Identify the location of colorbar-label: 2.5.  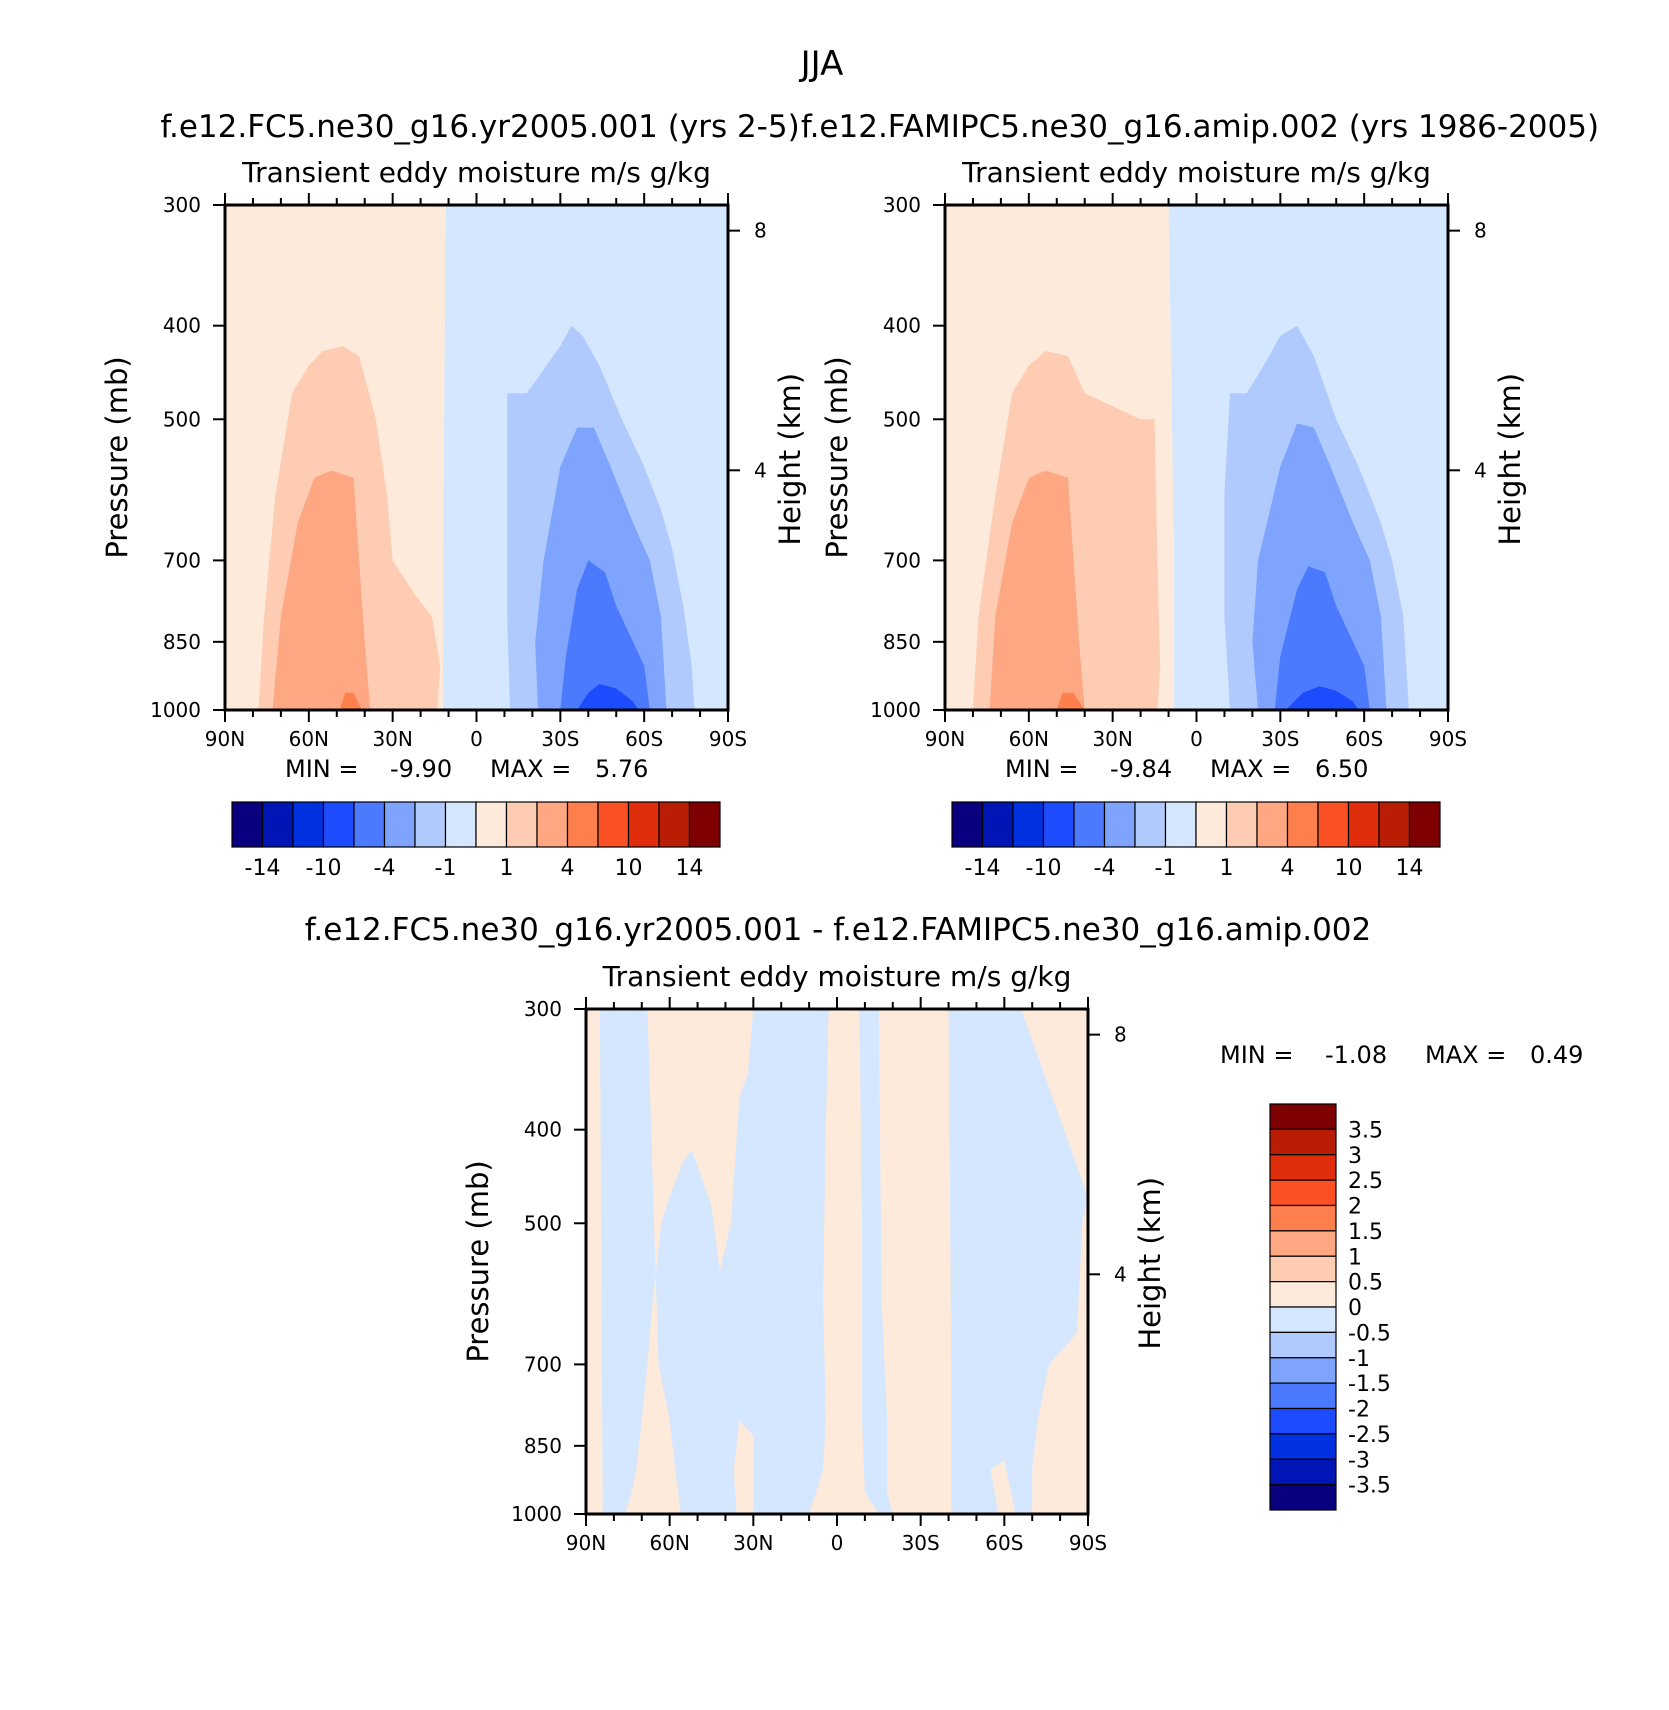
(1365, 1181).